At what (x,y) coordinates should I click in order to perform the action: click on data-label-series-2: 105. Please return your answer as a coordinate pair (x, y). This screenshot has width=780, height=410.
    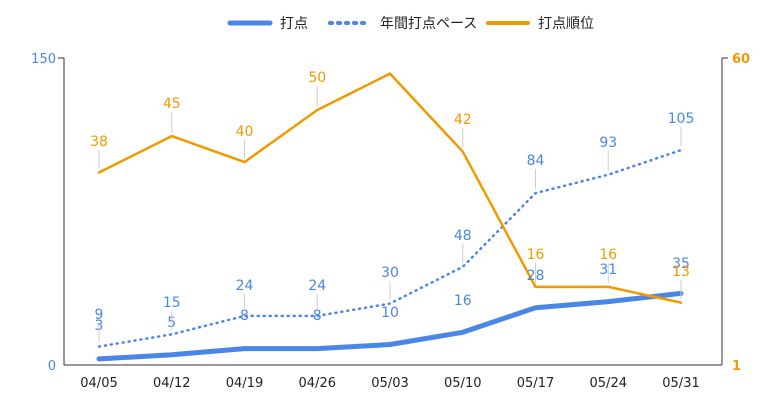
    Looking at the image, I should click on (681, 119).